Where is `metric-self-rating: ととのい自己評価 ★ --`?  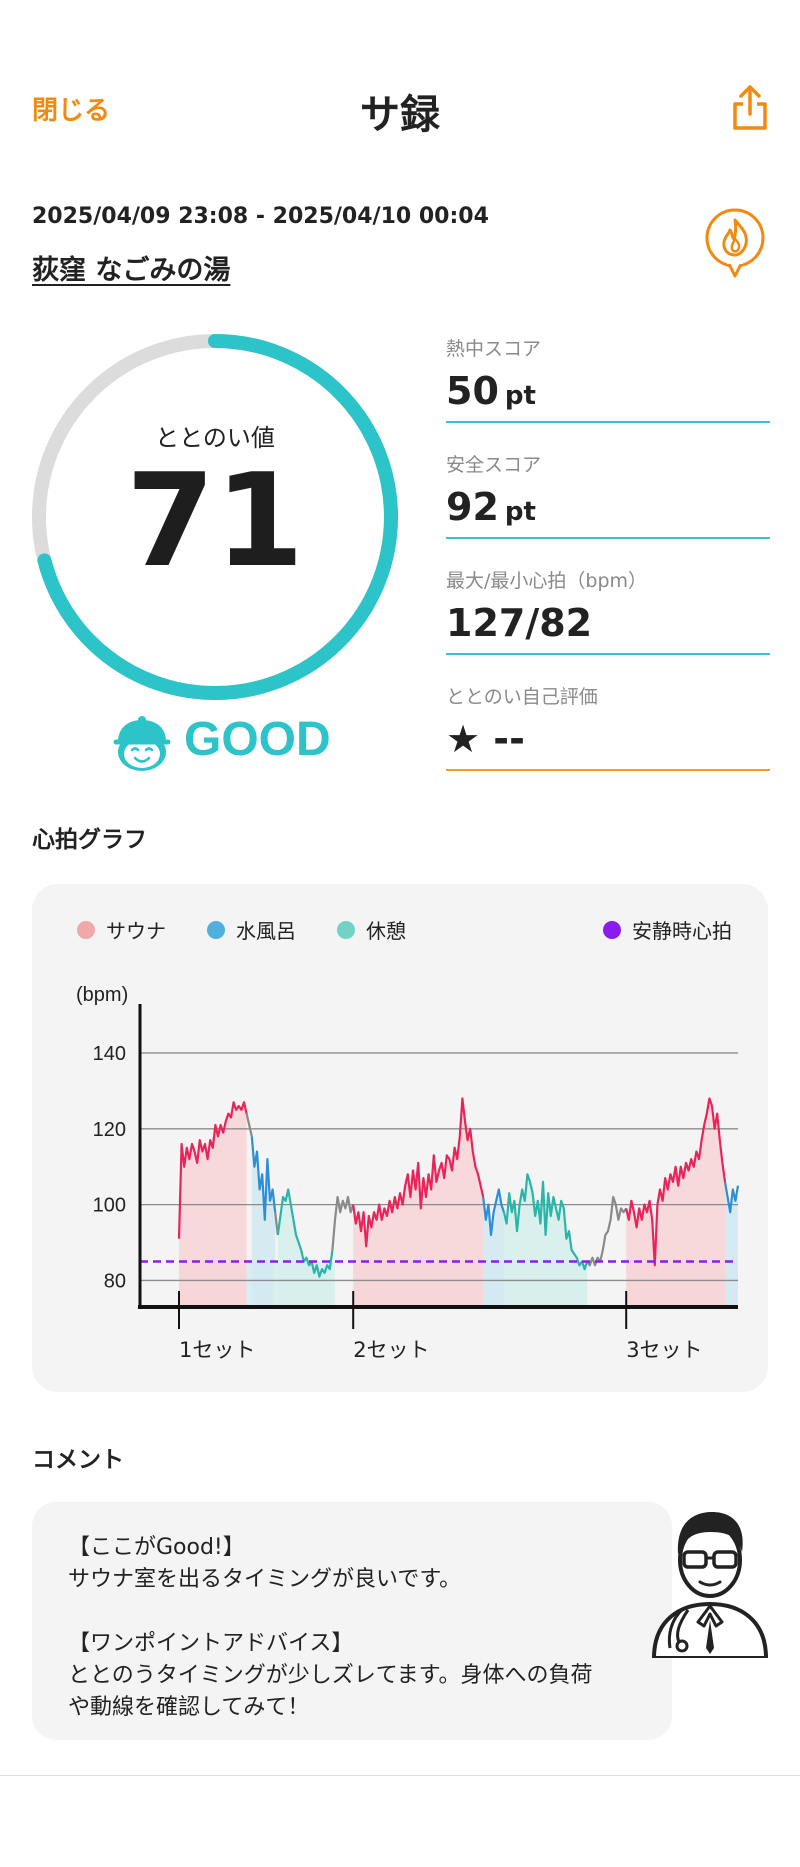
metric-self-rating: ととのい自己評価 ★ -- is located at coordinates (608, 726).